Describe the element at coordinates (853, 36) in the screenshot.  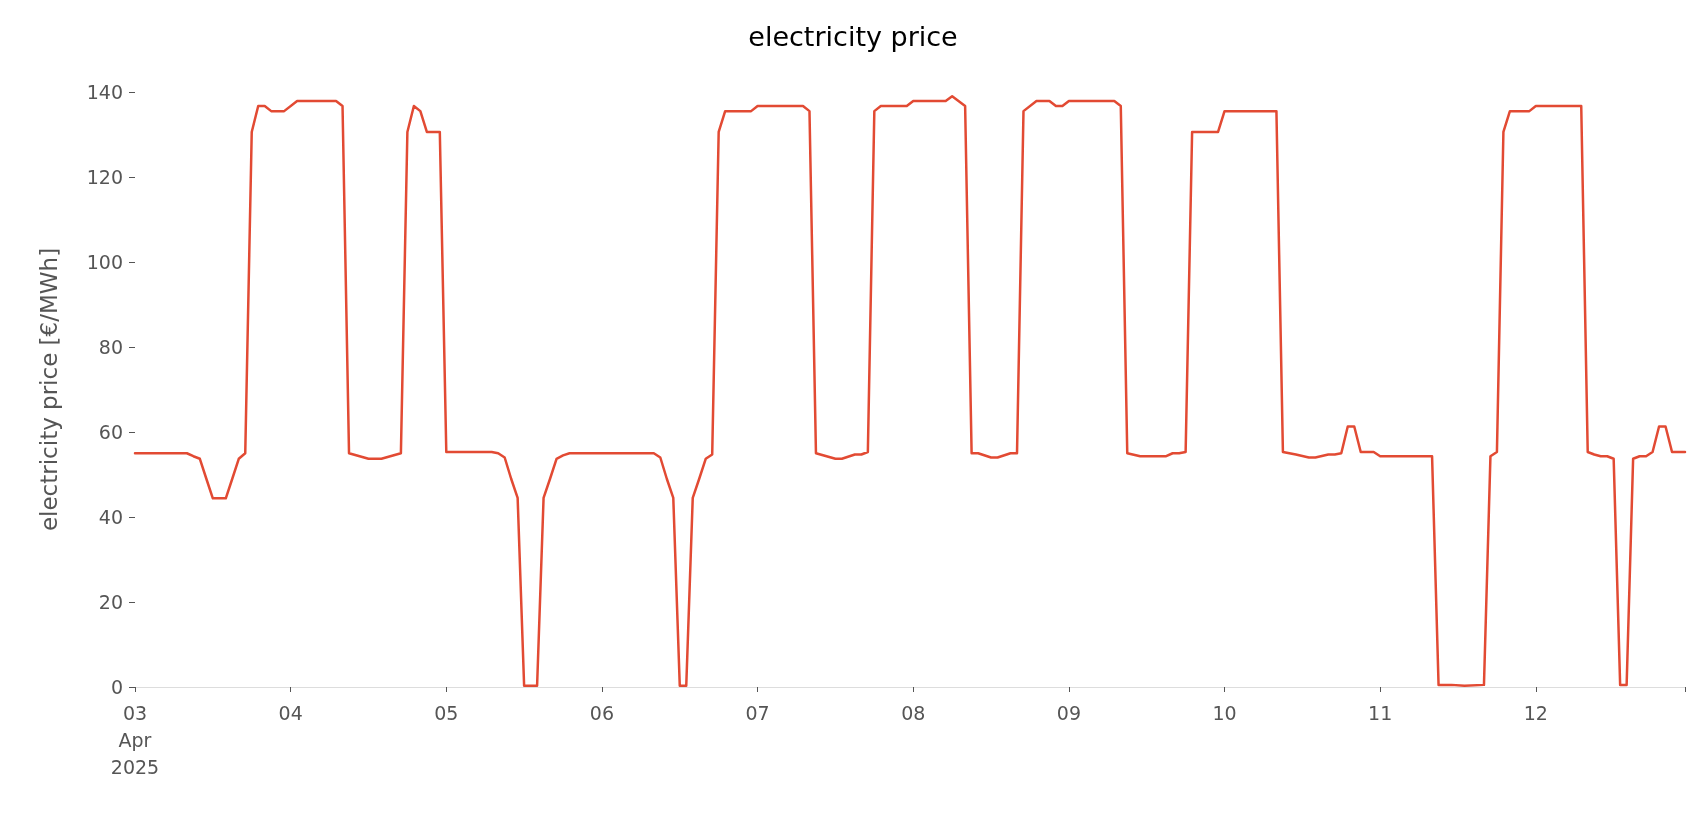
I see `chart-title: electricity price` at that location.